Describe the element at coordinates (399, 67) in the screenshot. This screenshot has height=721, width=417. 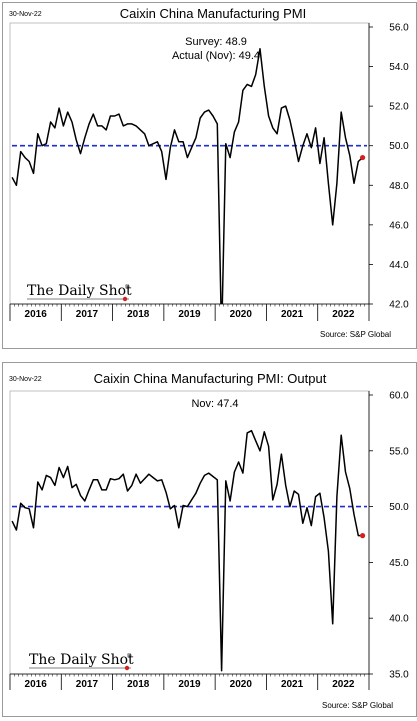
I see `ytick-label-top-6: 54.0` at that location.